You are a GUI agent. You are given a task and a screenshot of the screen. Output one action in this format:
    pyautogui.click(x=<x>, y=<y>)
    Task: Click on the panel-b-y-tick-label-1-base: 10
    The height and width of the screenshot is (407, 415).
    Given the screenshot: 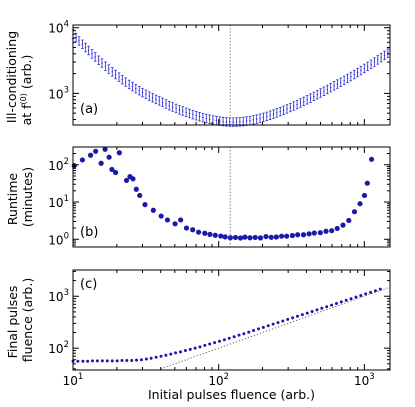 What is the action you would take?
    pyautogui.click(x=55, y=203)
    